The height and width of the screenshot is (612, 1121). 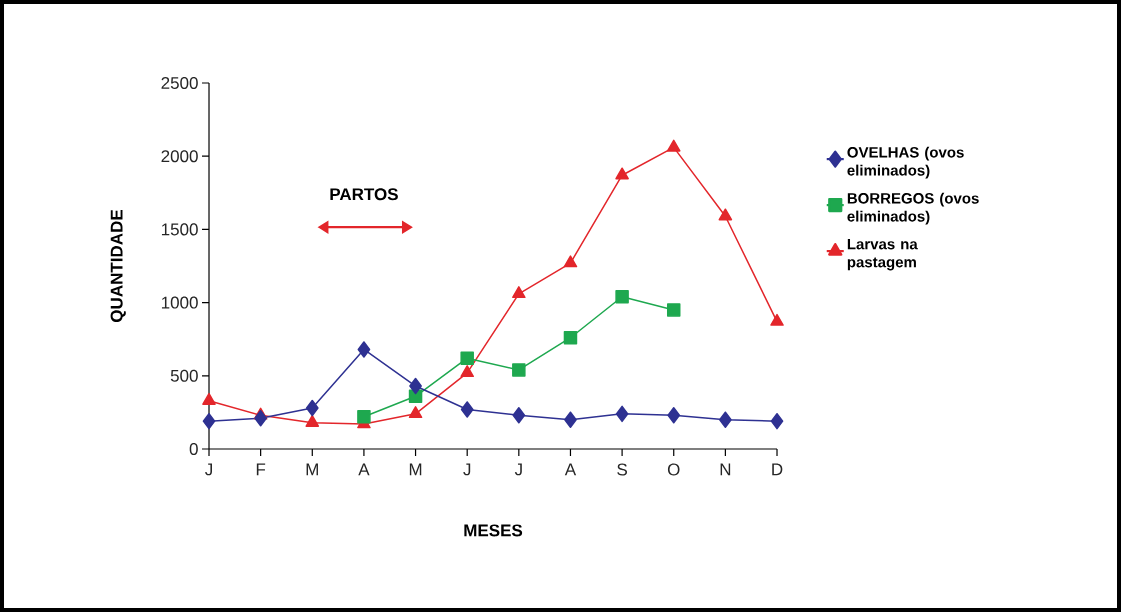 I want to click on y-tick-label: 1000, so click(x=179, y=302).